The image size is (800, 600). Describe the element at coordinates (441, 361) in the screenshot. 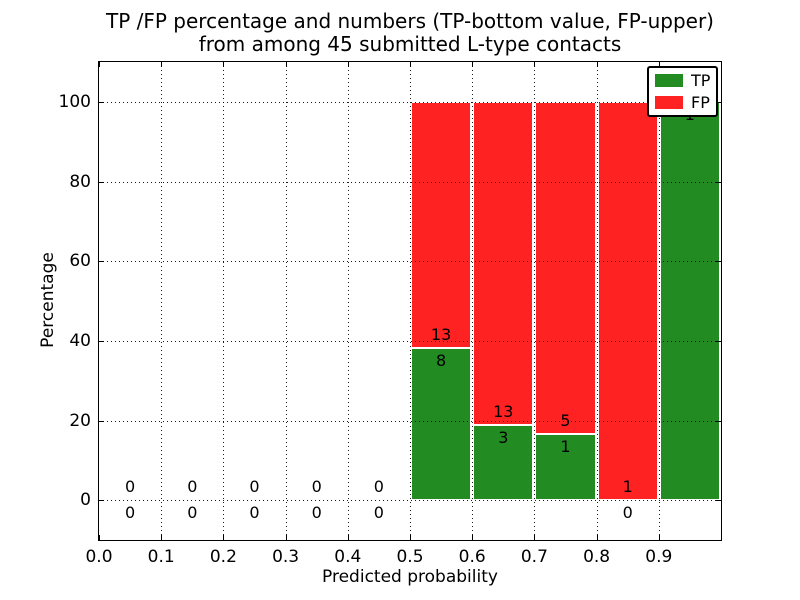

I see `bar-tp-count-label: 8` at that location.